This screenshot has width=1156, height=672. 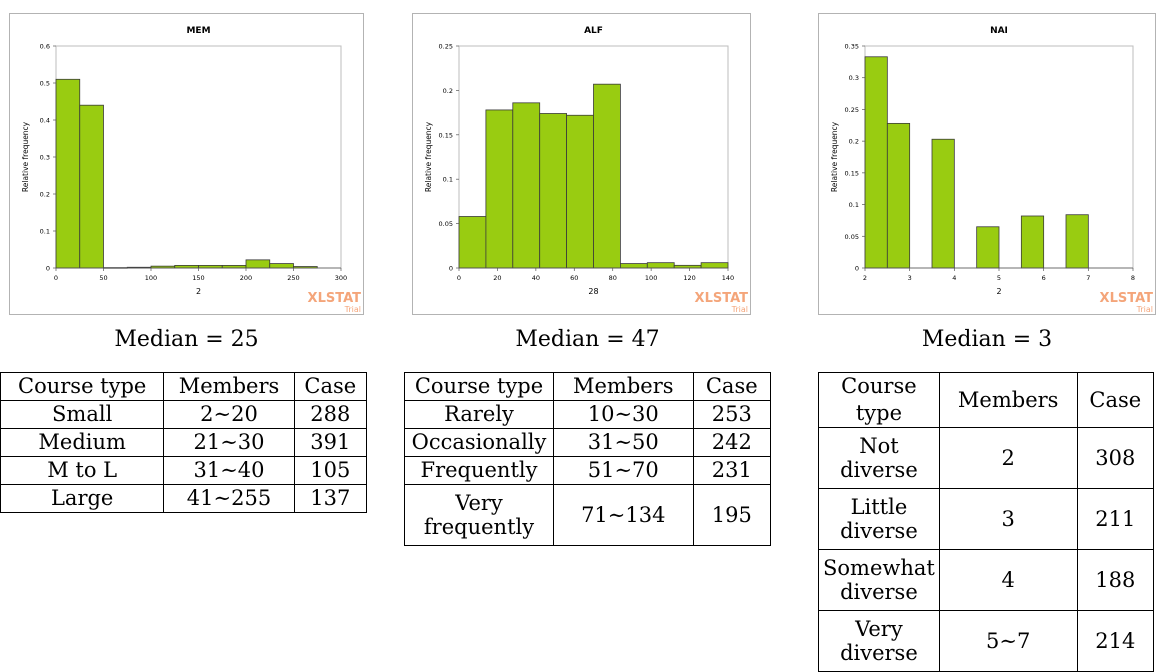 What do you see at coordinates (879, 519) in the screenshot?
I see `cell-course-type: Little diverse` at bounding box center [879, 519].